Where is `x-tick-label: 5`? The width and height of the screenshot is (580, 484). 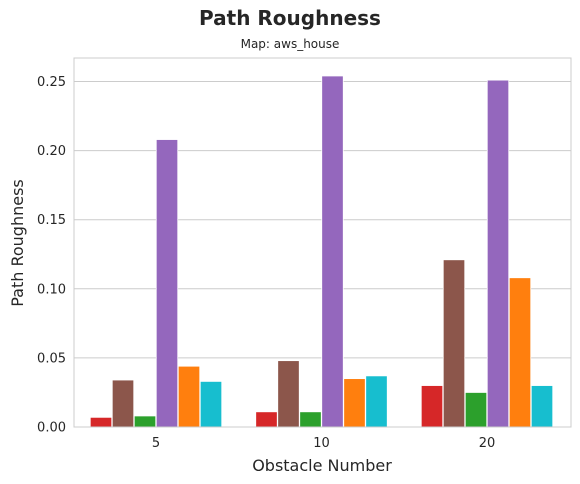 x-tick-label: 5 is located at coordinates (156, 443).